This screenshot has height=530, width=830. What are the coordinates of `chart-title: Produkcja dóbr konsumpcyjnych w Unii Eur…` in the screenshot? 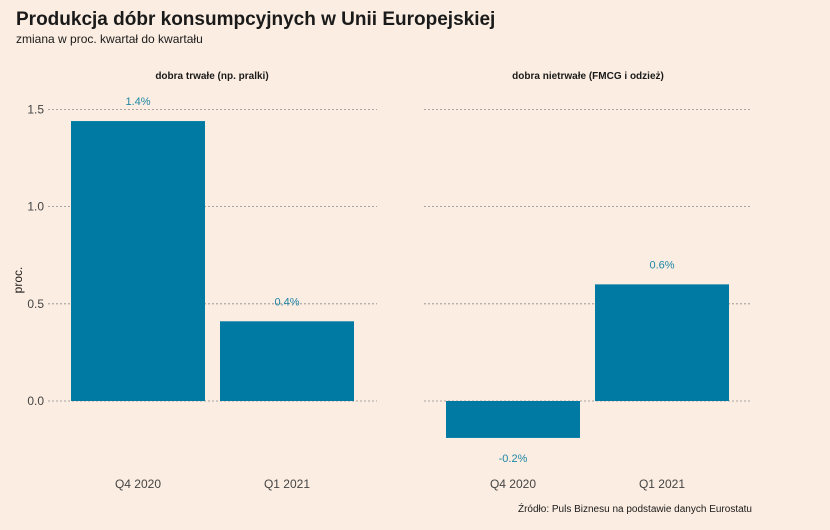 It's located at (256, 19).